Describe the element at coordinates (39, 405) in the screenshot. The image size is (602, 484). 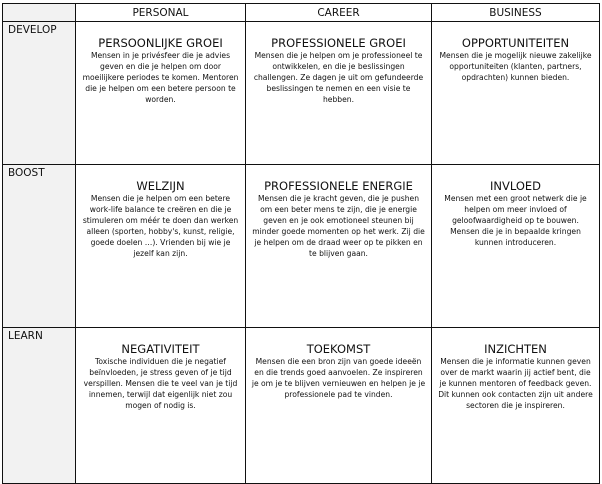
I see `row-label-learn: LEARN` at that location.